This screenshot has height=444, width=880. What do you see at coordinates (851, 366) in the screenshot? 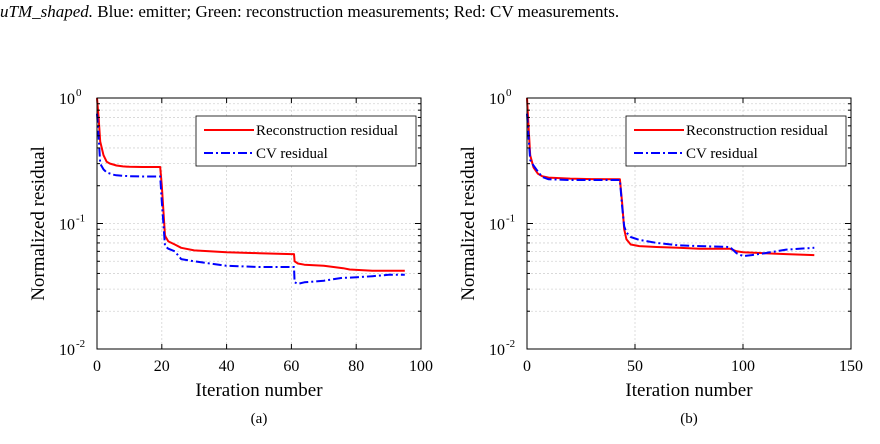
I see `x-tick-label: 150` at bounding box center [851, 366].